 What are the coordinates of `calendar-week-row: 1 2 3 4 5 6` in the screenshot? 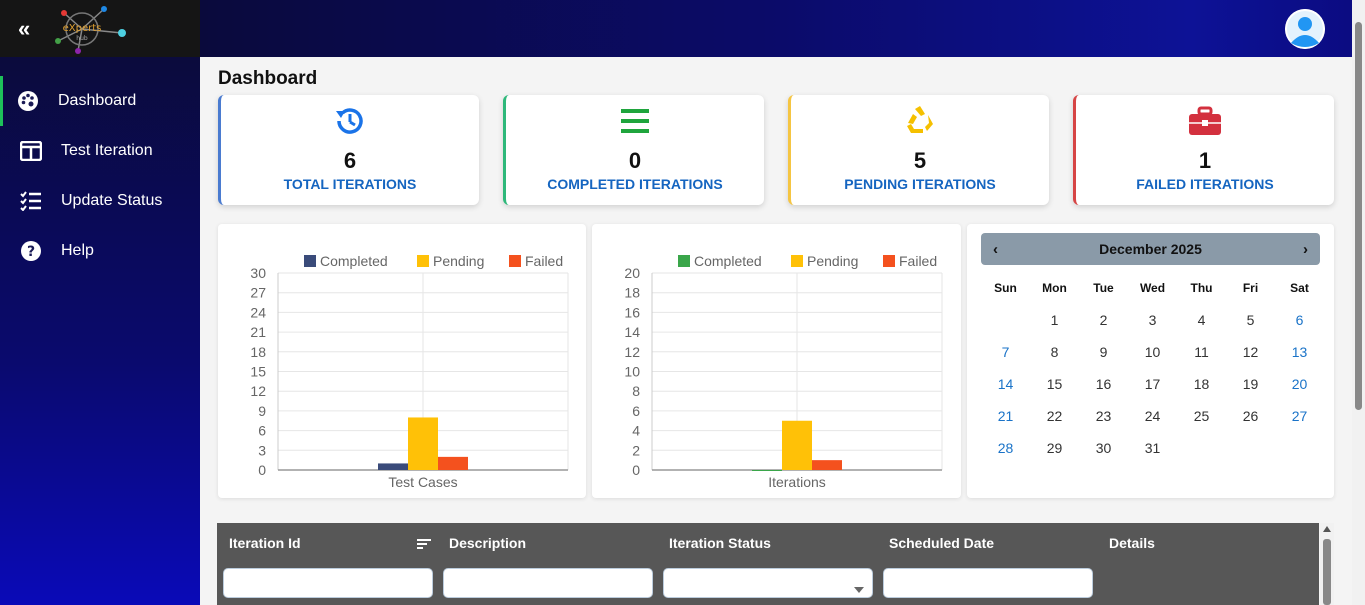 It's located at (1153, 320).